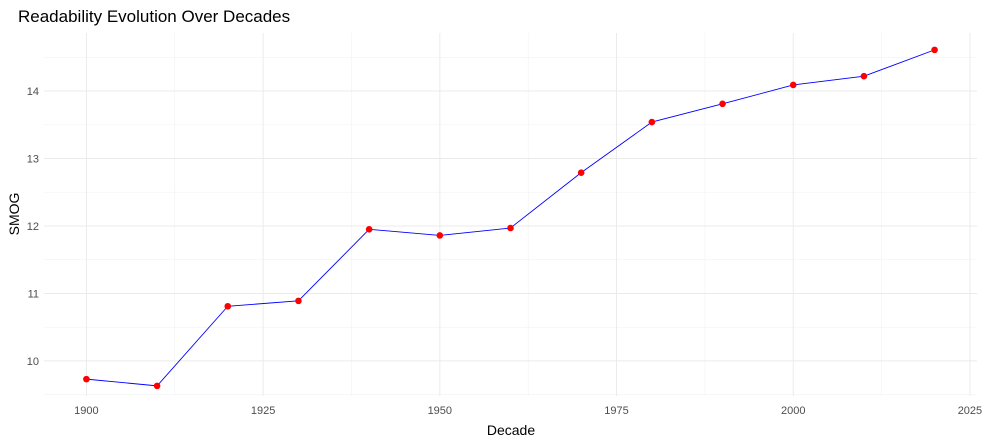 The height and width of the screenshot is (444, 985). I want to click on y-tick-label: 12, so click(33, 227).